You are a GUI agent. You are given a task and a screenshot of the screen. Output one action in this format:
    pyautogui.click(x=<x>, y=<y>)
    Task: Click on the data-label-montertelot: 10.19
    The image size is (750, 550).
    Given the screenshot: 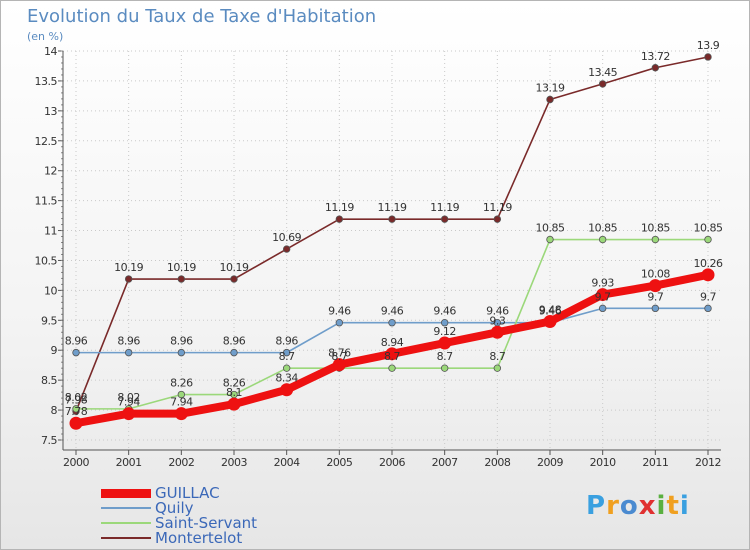 What is the action you would take?
    pyautogui.click(x=181, y=267)
    